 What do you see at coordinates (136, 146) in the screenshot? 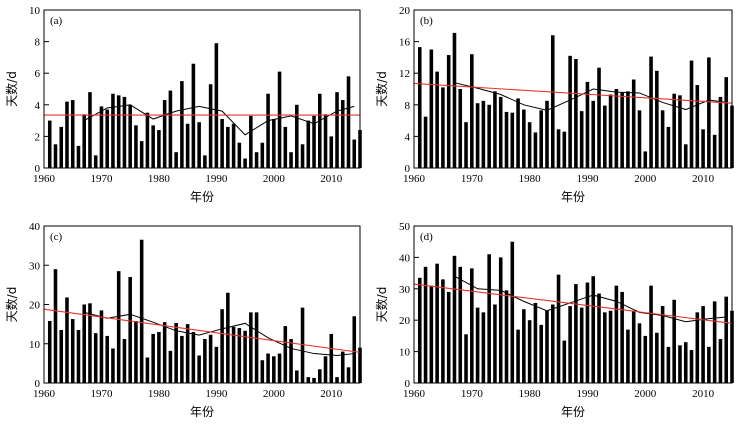
I see `panel-a-bar-1976` at bounding box center [136, 146].